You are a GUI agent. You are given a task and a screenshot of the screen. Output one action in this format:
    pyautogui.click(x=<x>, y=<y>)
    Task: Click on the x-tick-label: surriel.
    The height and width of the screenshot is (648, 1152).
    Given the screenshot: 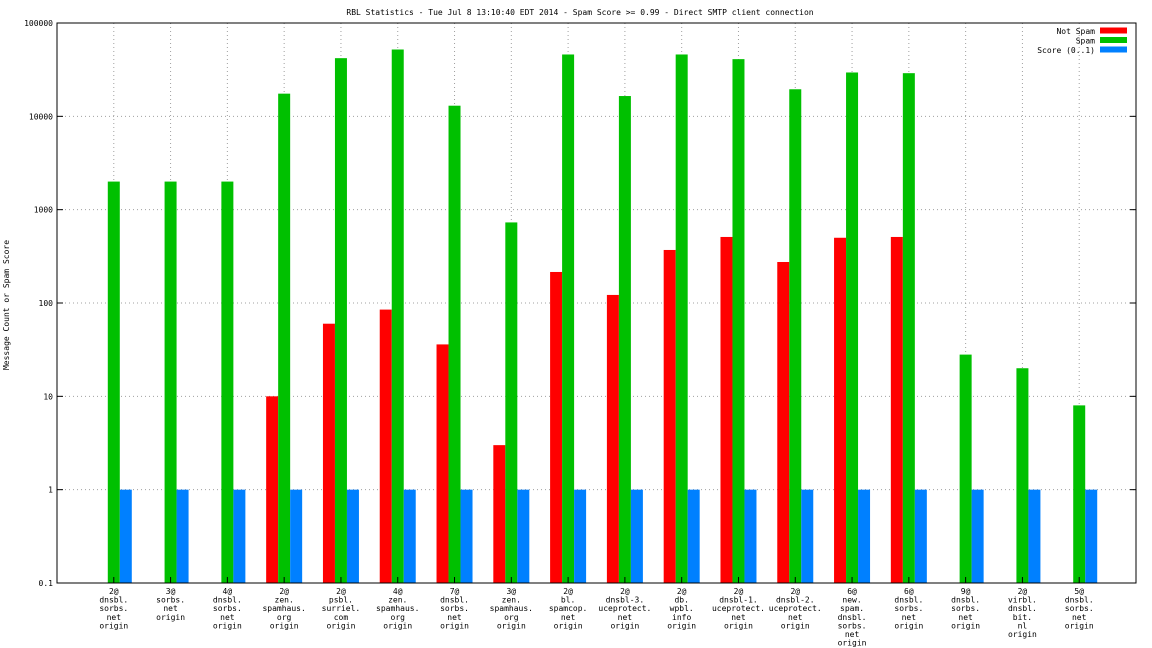 What is the action you would take?
    pyautogui.click(x=341, y=608)
    